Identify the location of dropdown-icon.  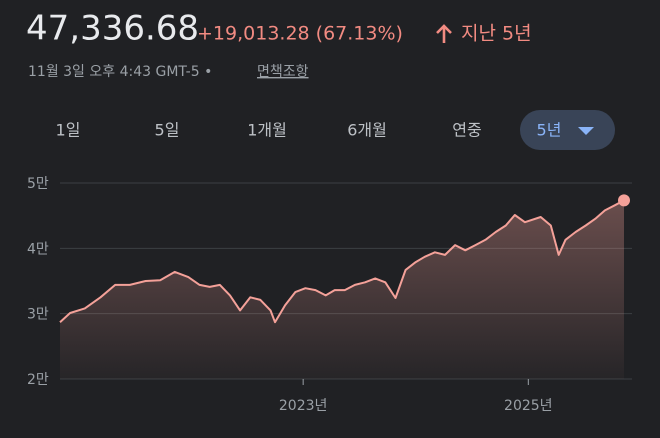
(586, 131).